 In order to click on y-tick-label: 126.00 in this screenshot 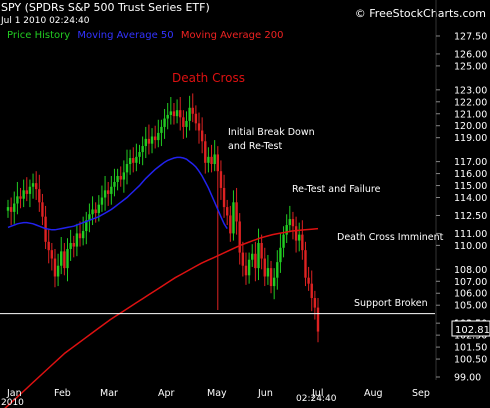, I will do `click(470, 54)`.